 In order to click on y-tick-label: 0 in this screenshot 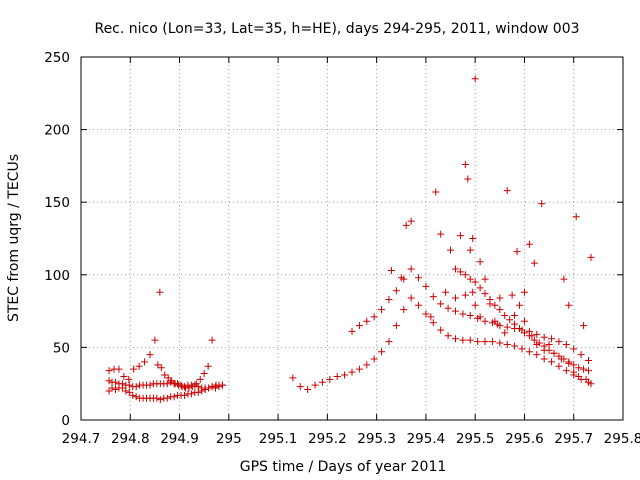, I will do `click(65, 421)`.